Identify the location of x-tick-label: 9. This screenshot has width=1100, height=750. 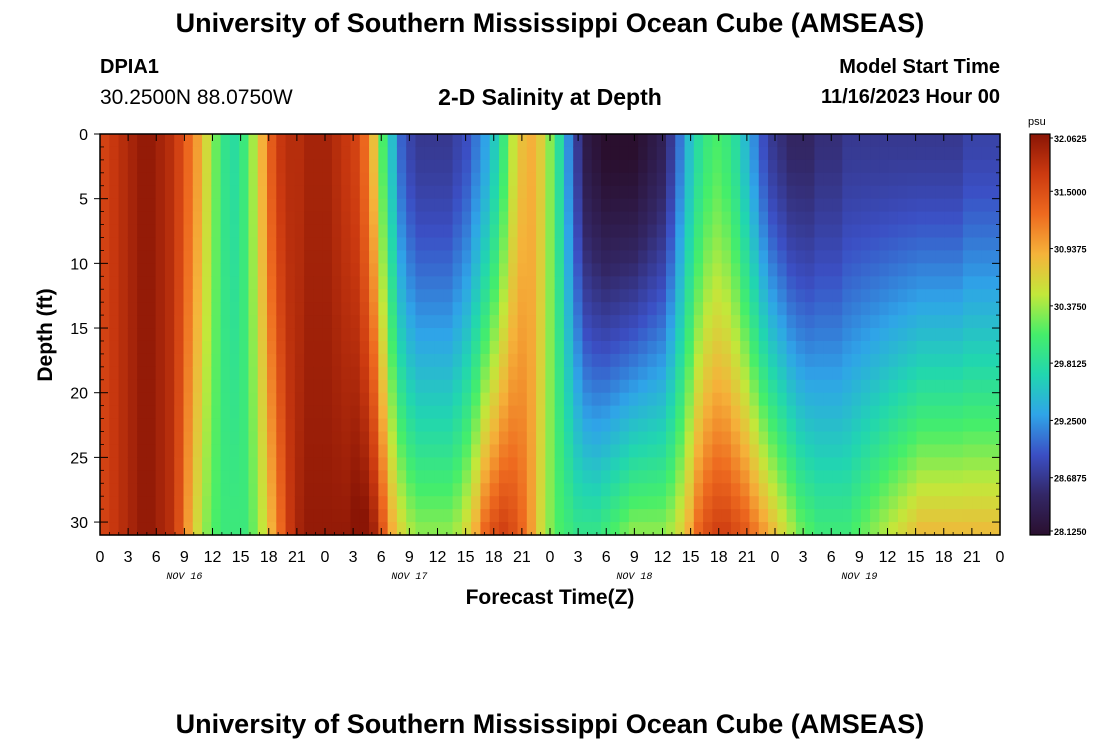
(409, 557).